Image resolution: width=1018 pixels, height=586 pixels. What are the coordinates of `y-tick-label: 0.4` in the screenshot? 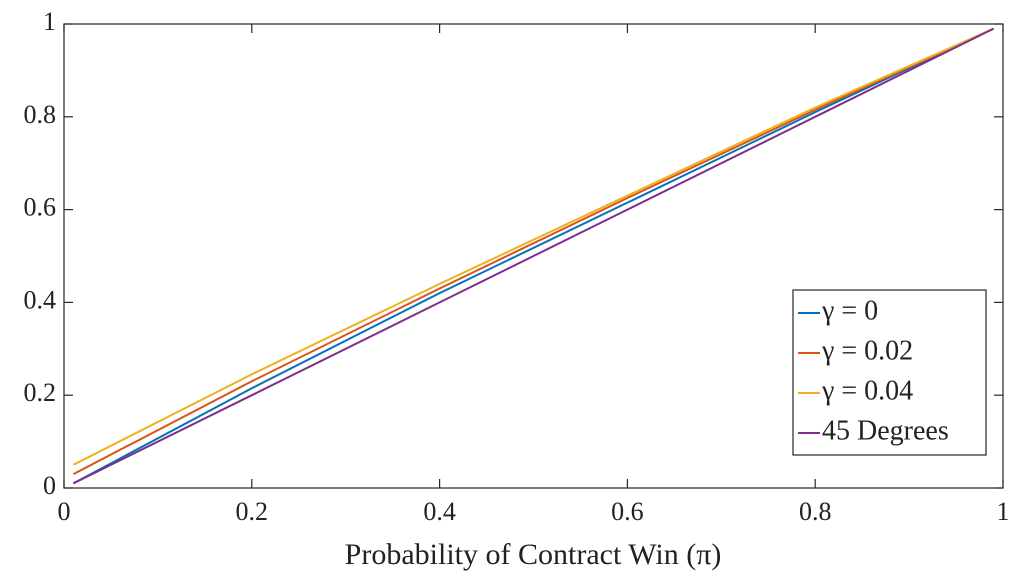 It's located at (40, 299).